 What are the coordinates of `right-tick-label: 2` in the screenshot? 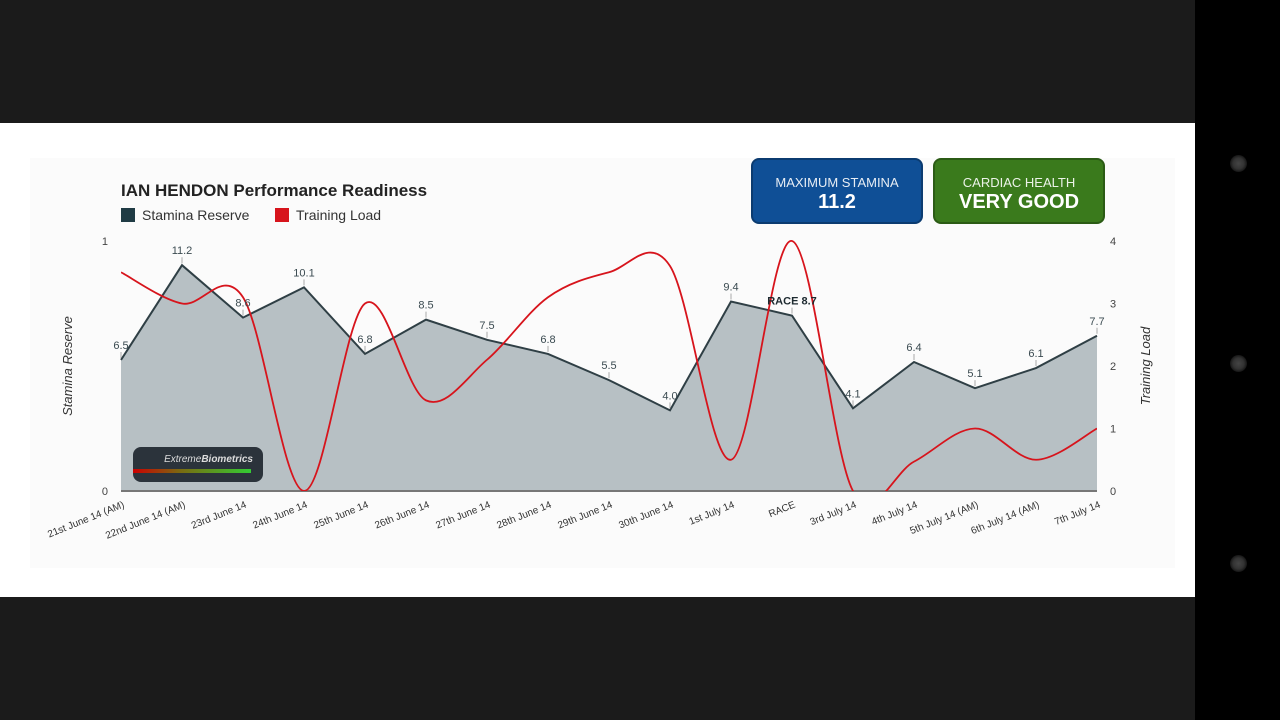 It's located at (1113, 367).